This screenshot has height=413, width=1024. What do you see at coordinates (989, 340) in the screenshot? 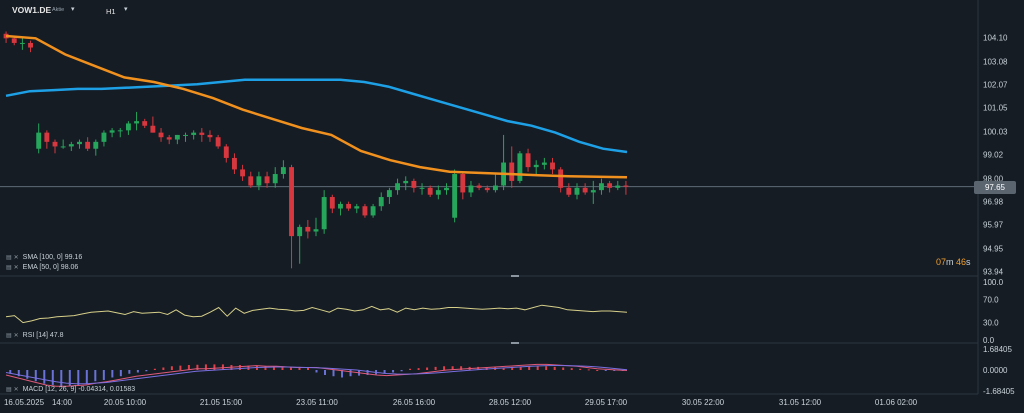
I see `rsi-tick-label: 0.0` at bounding box center [989, 340].